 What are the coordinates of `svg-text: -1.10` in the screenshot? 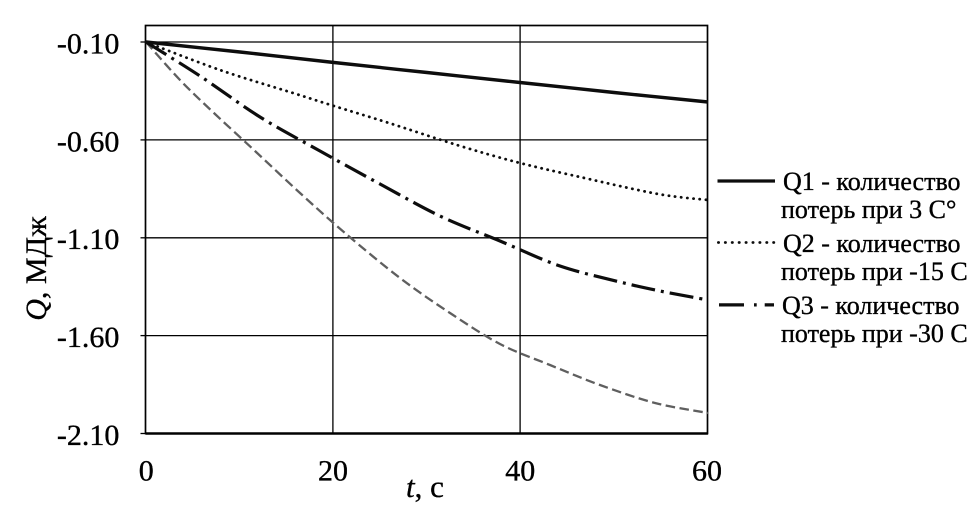 It's located at (88, 239).